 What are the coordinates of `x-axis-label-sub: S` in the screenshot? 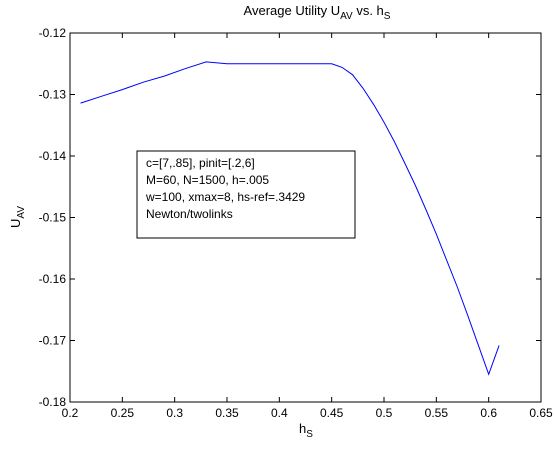 It's located at (309, 434).